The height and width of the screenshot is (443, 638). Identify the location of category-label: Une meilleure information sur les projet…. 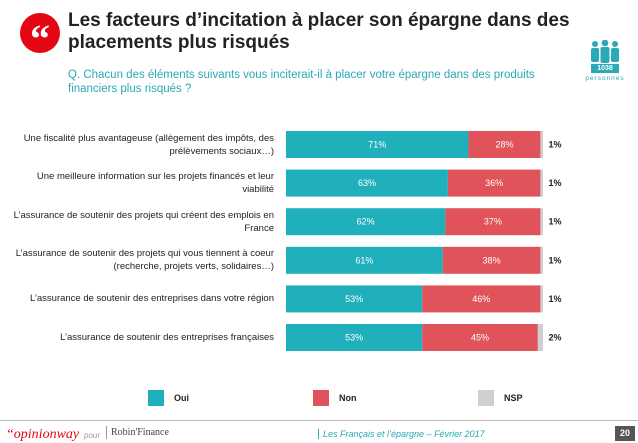
(155, 183).